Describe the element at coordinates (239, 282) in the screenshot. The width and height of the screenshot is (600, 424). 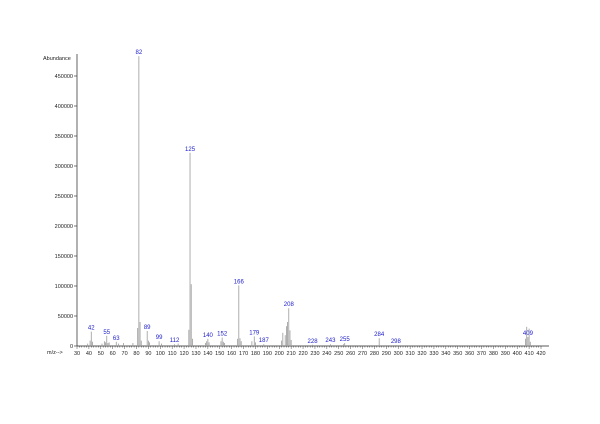
I see `peak-label: 166` at that location.